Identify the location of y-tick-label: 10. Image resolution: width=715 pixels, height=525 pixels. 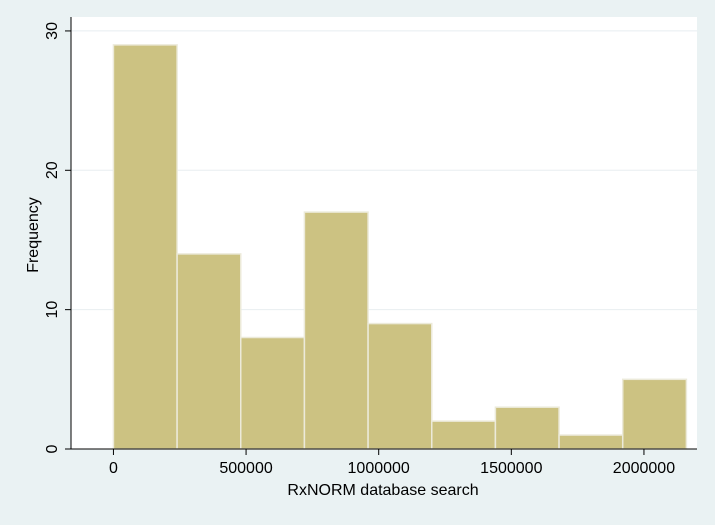
(52, 310).